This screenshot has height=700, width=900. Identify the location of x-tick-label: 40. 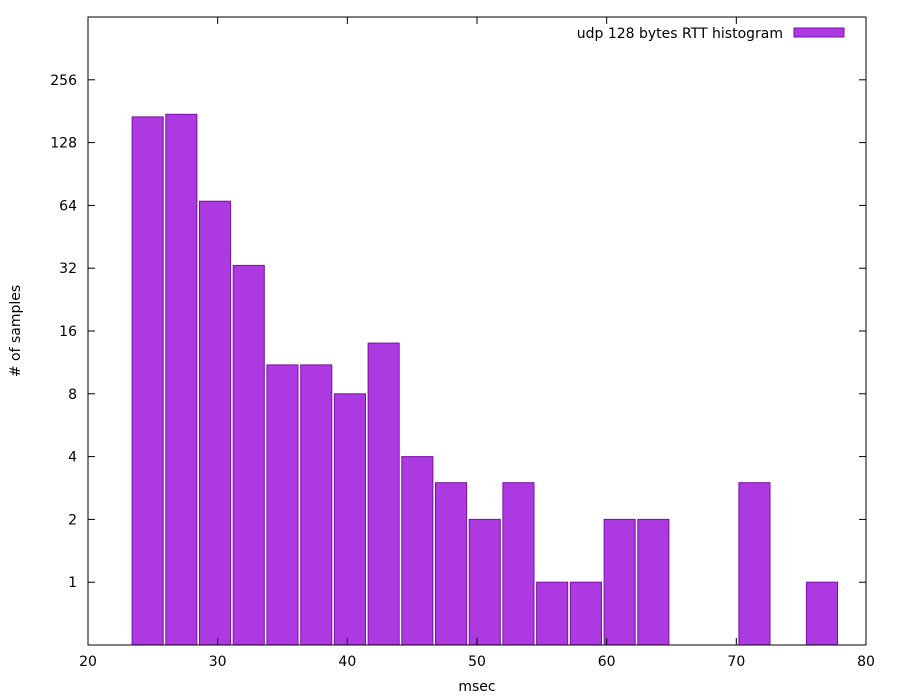
(347, 662).